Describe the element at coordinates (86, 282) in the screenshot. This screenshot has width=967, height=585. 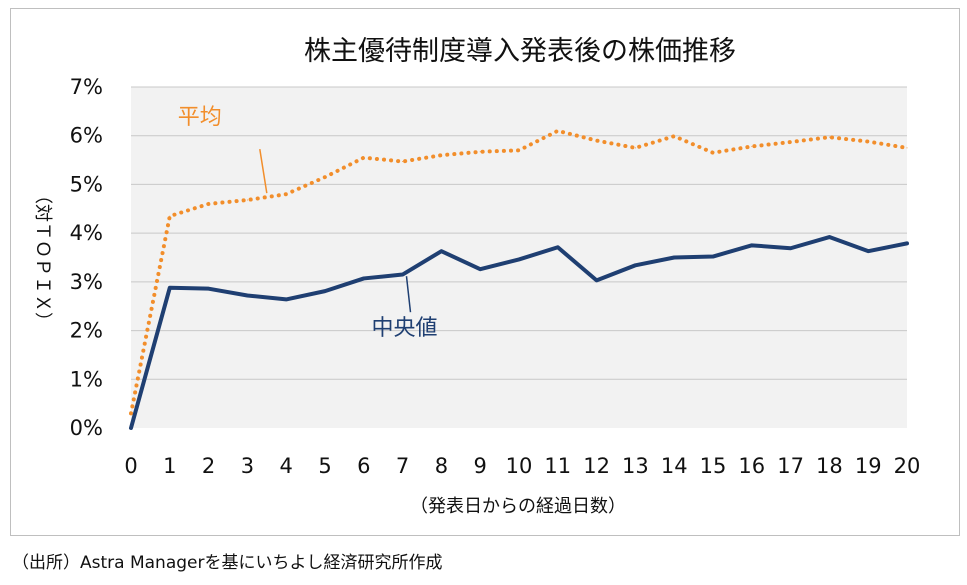
I see `y-tick-label: 3%` at that location.